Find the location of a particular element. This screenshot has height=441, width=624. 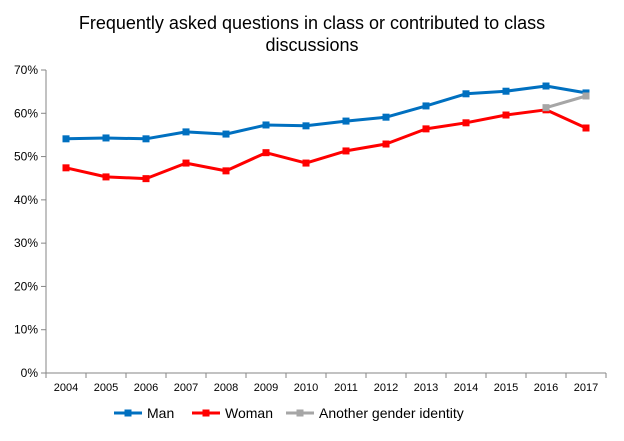

legend-label: Another gender identity is located at coordinates (391, 413).